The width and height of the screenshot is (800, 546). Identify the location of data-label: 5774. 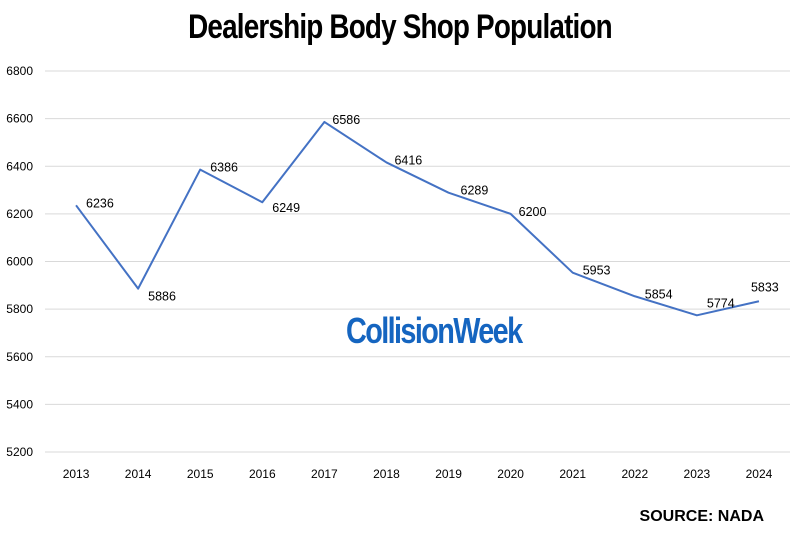
(721, 303).